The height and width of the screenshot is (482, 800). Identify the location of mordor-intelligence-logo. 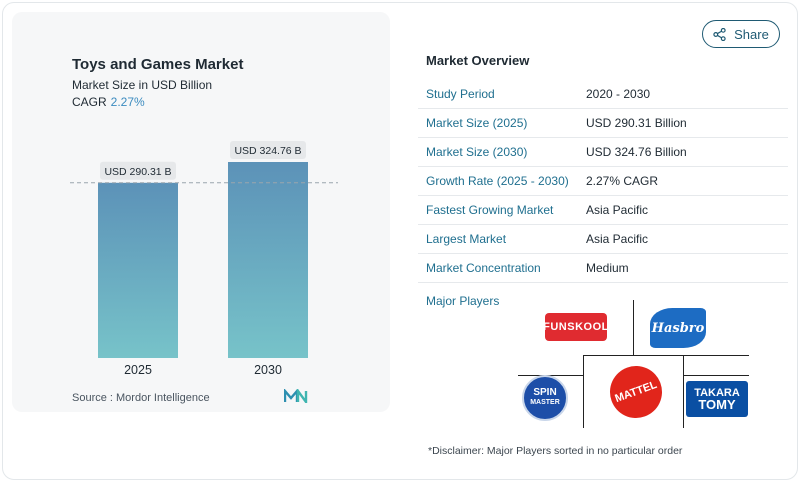
(296, 396).